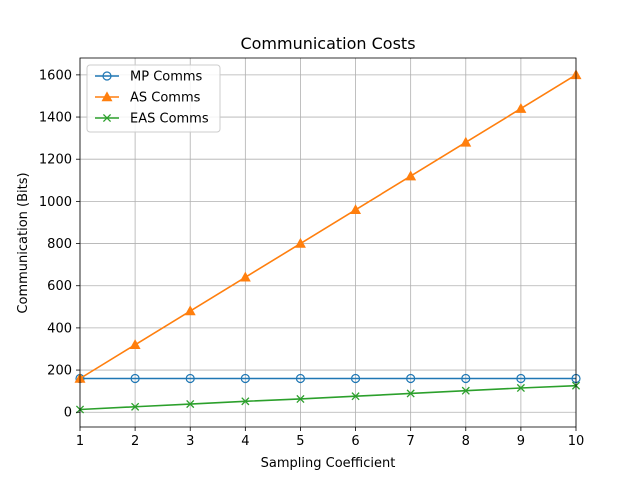 This screenshot has height=480, width=640. Describe the element at coordinates (55, 118) in the screenshot. I see `y-tick-label: 1400` at that location.